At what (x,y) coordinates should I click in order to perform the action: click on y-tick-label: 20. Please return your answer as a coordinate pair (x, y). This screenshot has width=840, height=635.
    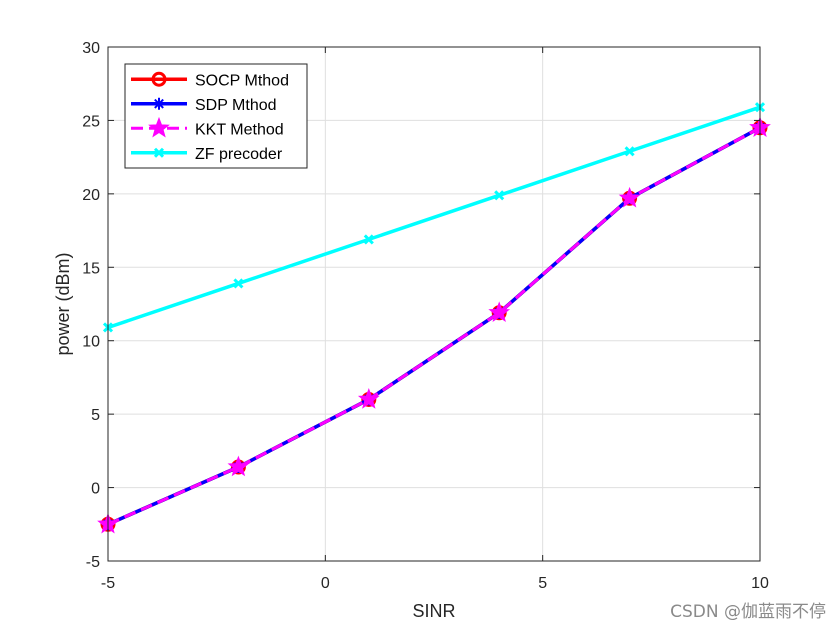
    Looking at the image, I should click on (91, 195).